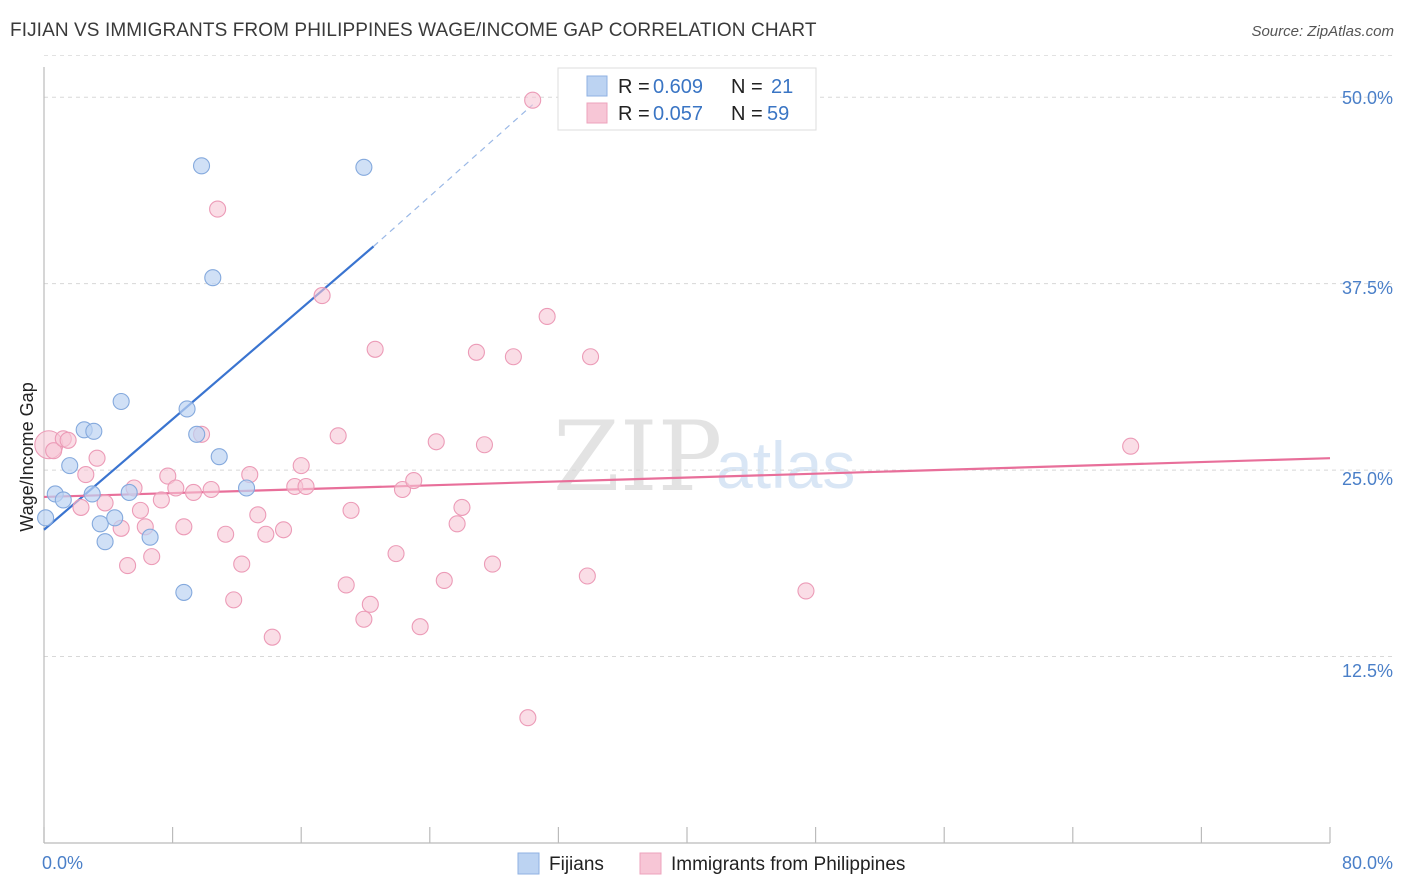 Image resolution: width=1406 pixels, height=892 pixels. What do you see at coordinates (453, 175) in the screenshot?
I see `trend-line-fijians-extension` at bounding box center [453, 175].